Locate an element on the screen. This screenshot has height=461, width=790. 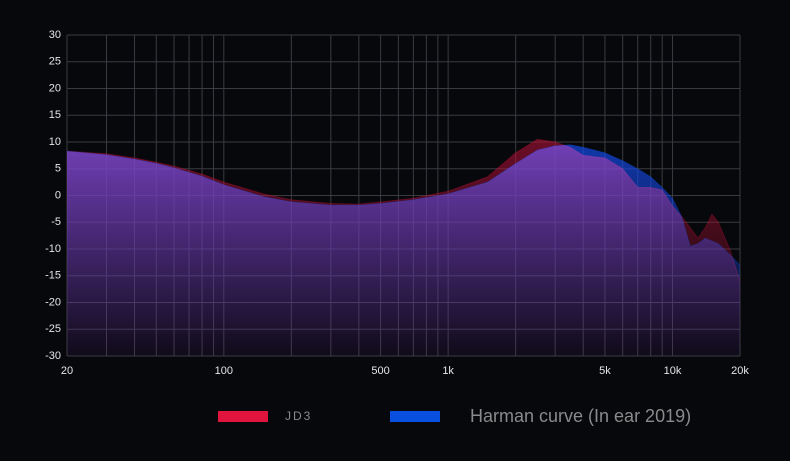
y-tick-label: 20 is located at coordinates (55, 88).